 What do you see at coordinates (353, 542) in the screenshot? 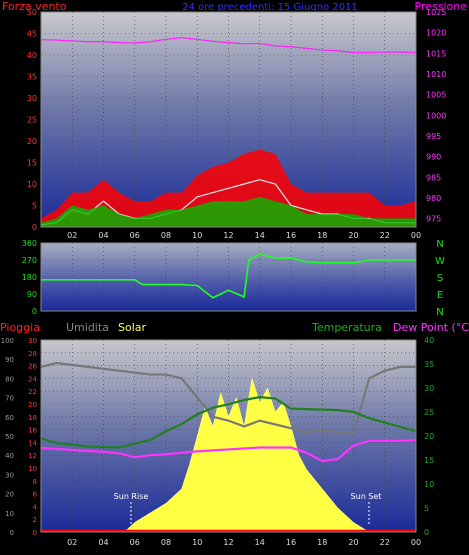
I see `temp-x-tick-label: 20` at bounding box center [353, 542].